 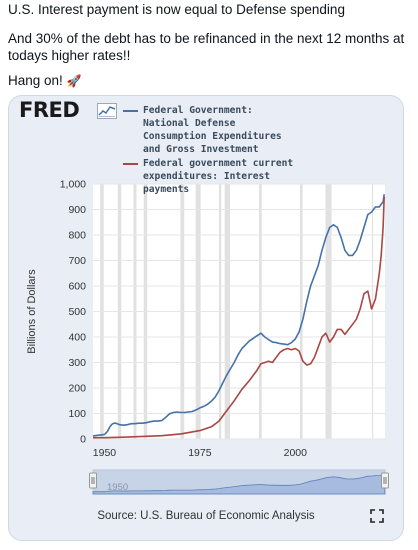 I want to click on x-tick-label-1975: 1975, so click(x=200, y=453).